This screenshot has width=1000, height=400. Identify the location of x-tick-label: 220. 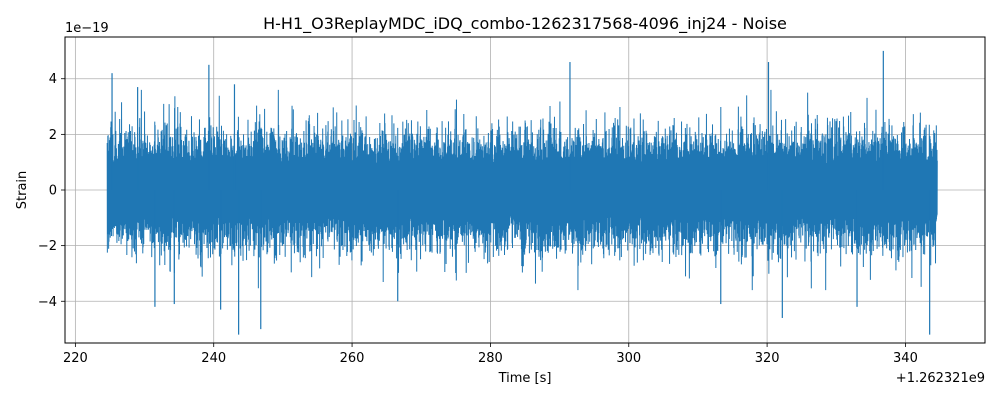
(75, 358).